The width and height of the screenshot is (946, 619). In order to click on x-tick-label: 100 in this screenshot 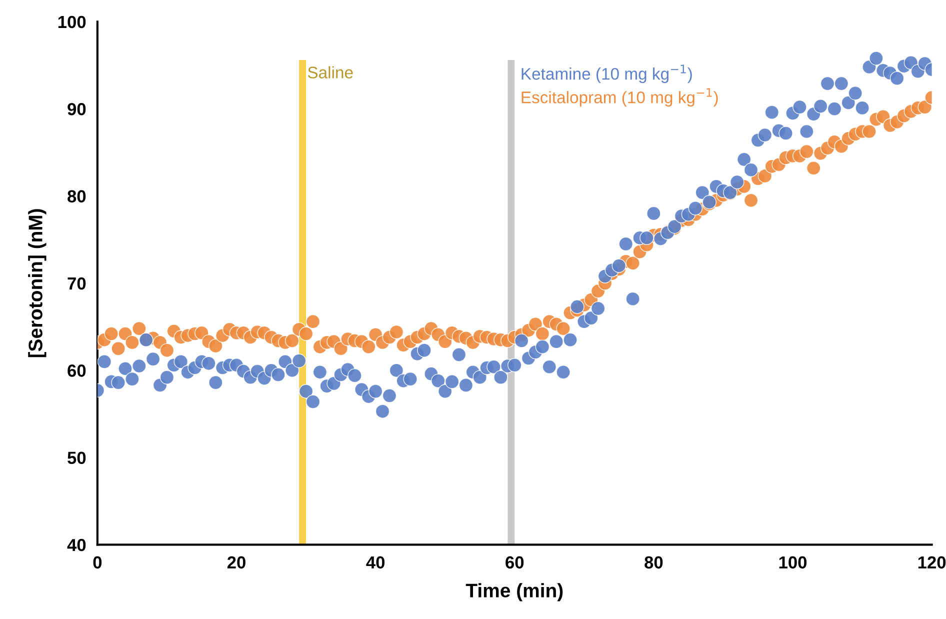, I will do `click(793, 562)`.